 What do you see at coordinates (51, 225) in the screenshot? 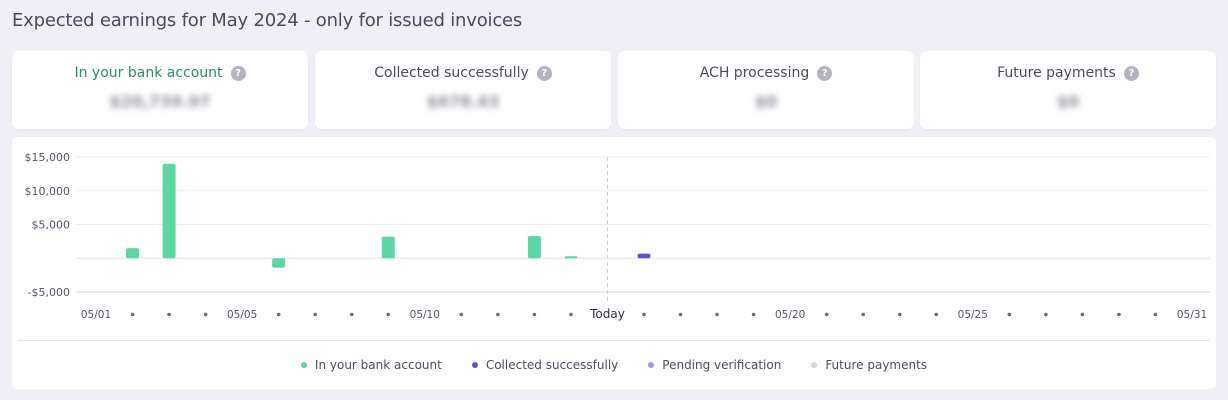
I see `y-tick-label: $5,000` at bounding box center [51, 225].